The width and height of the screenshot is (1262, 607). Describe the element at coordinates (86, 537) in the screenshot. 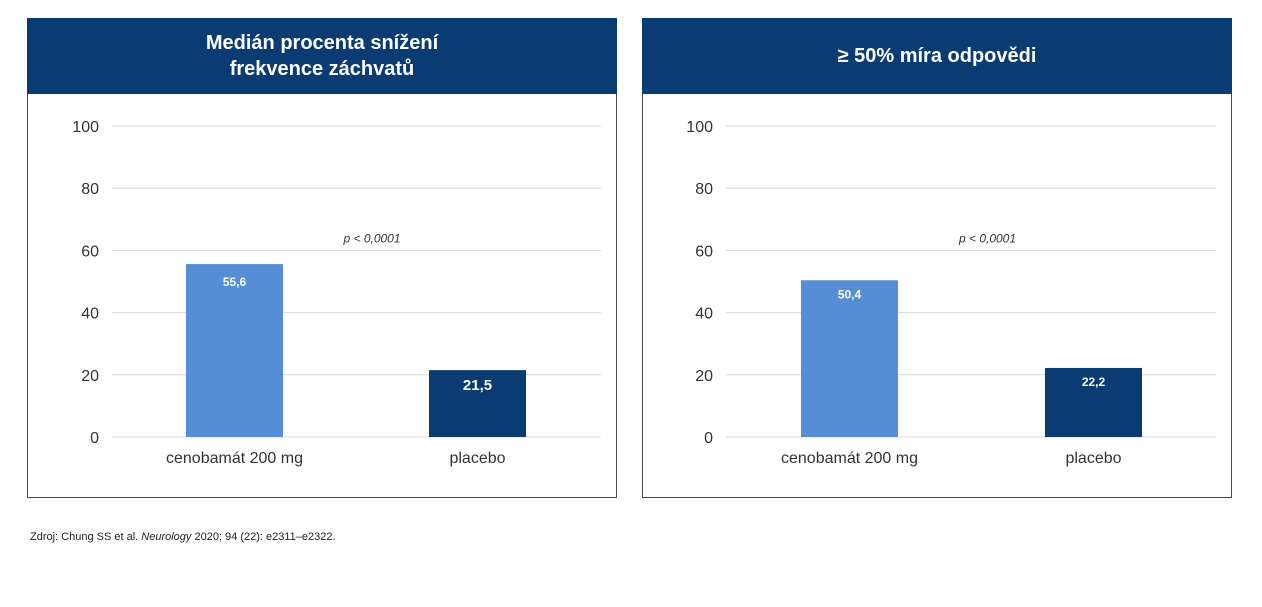

I see `source-prefix: Zdroj: Chung SS et al.` at that location.